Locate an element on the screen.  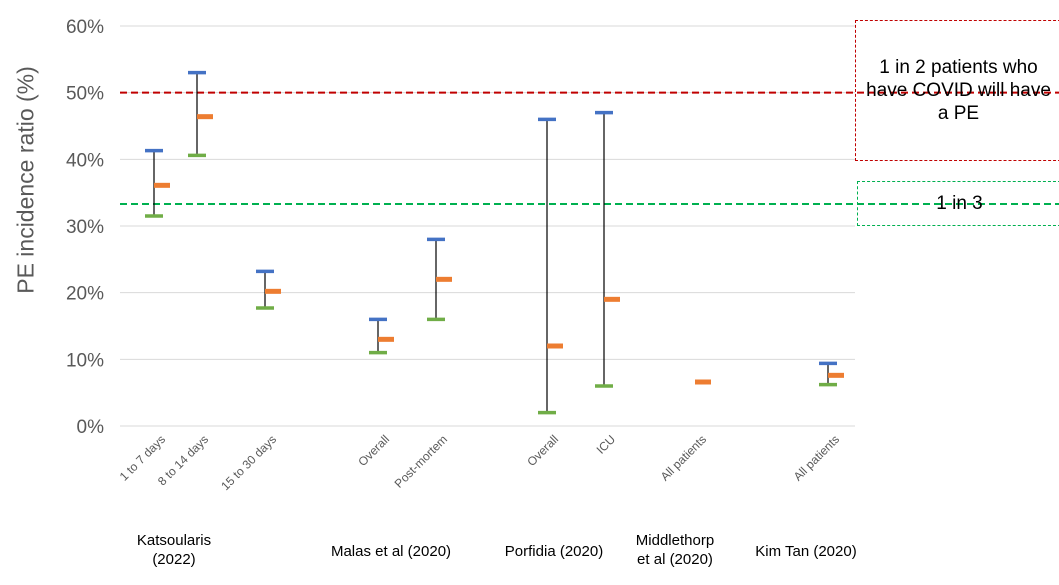
study-group-label-line: Katsoularis is located at coordinates (174, 540).